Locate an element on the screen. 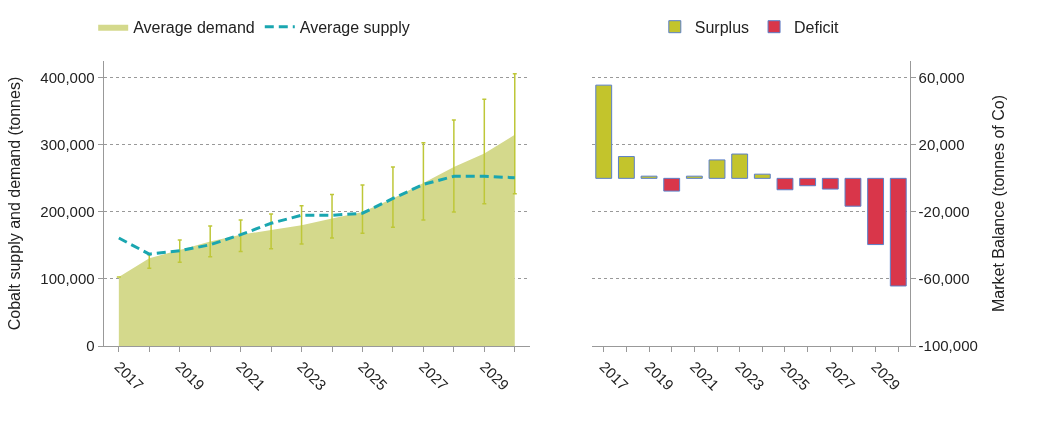 This screenshot has width=1060, height=421. y2-tick-label: -100,000 is located at coordinates (948, 346).